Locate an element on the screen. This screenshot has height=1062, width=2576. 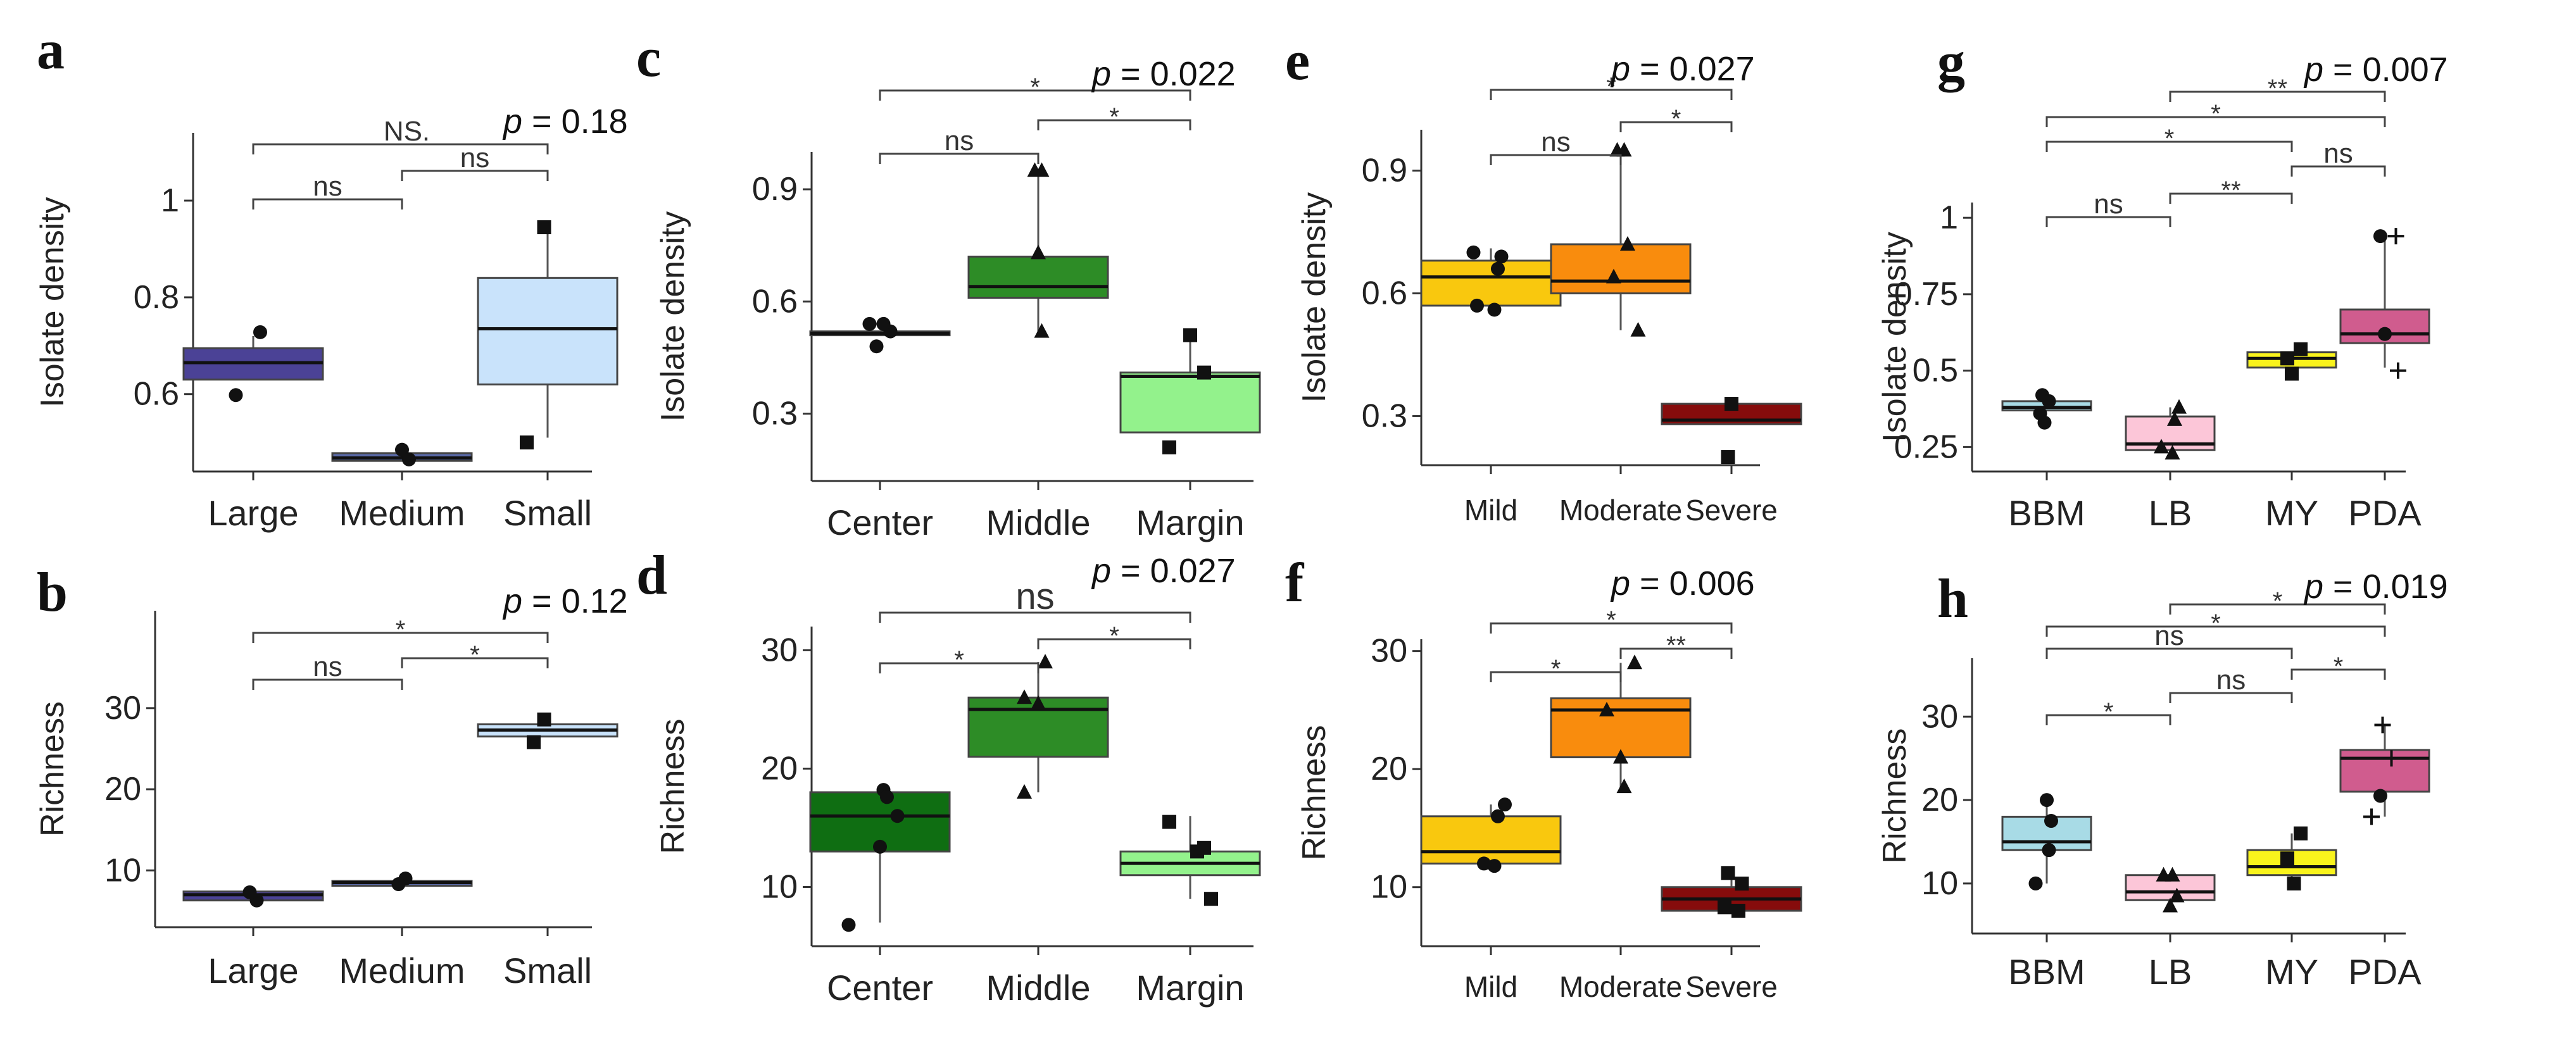
x-tick-label: MY is located at coordinates (2291, 513).